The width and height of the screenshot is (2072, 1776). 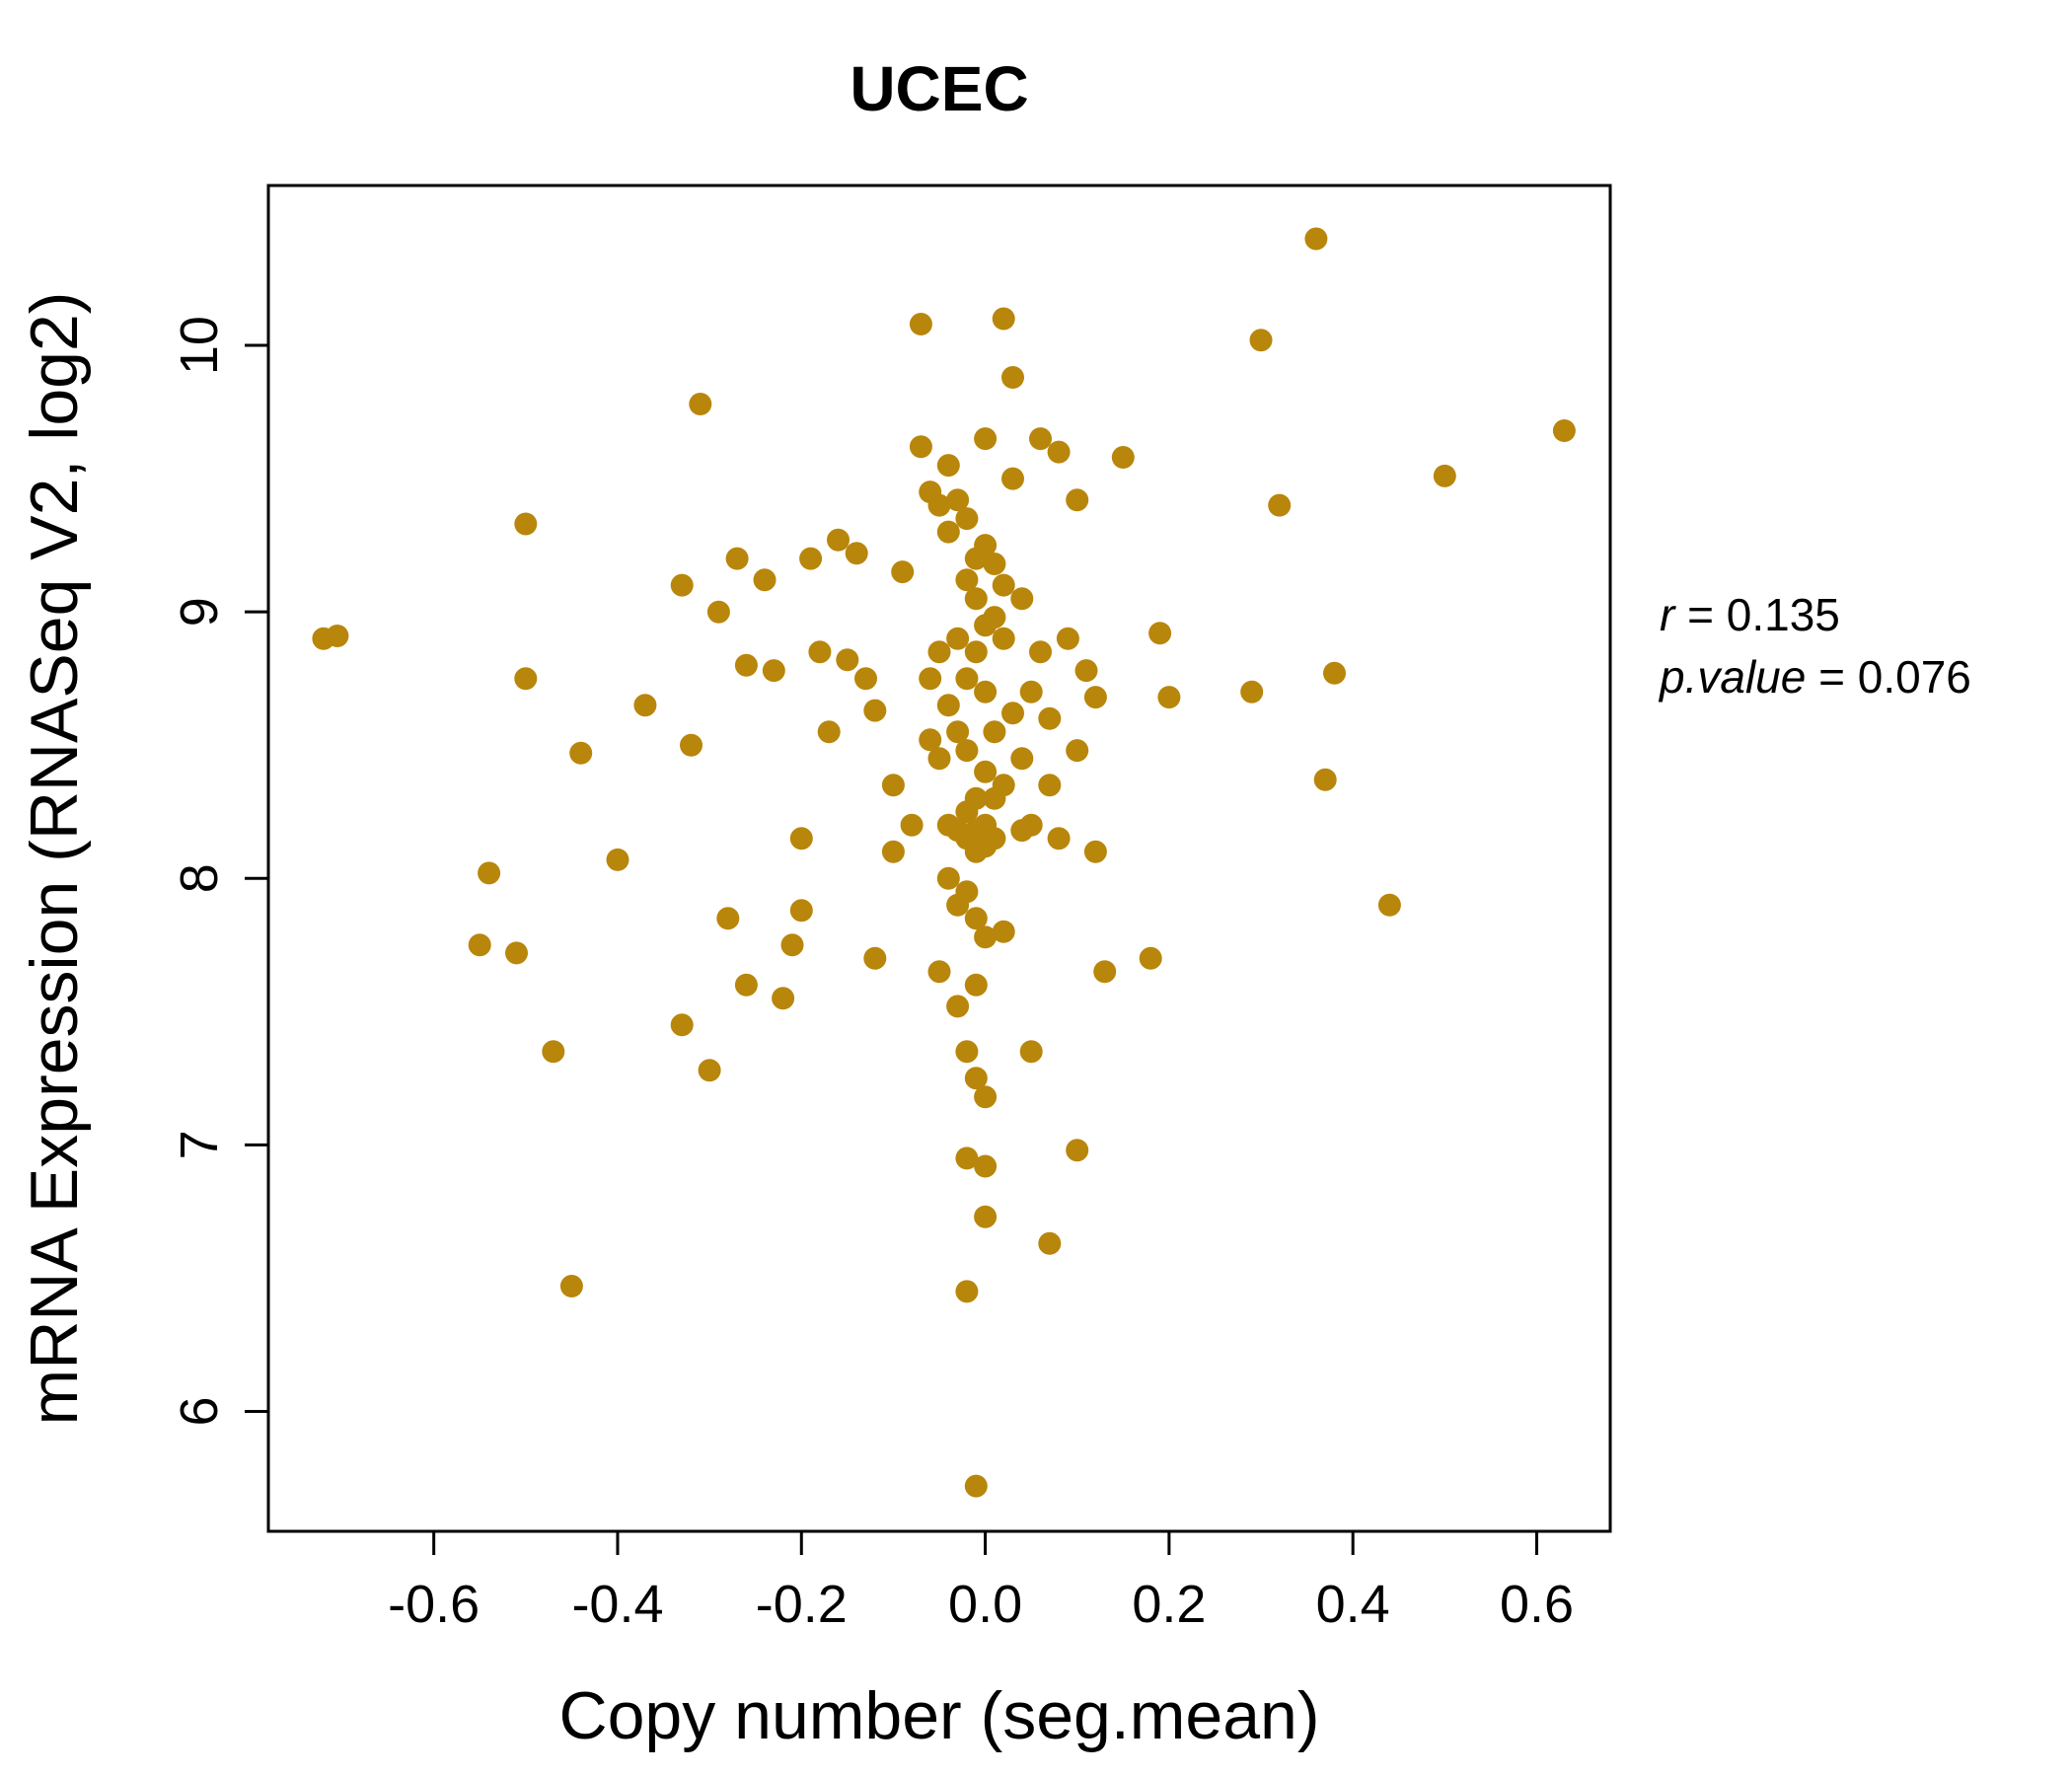 I want to click on y-tick-label: 7, so click(x=200, y=1144).